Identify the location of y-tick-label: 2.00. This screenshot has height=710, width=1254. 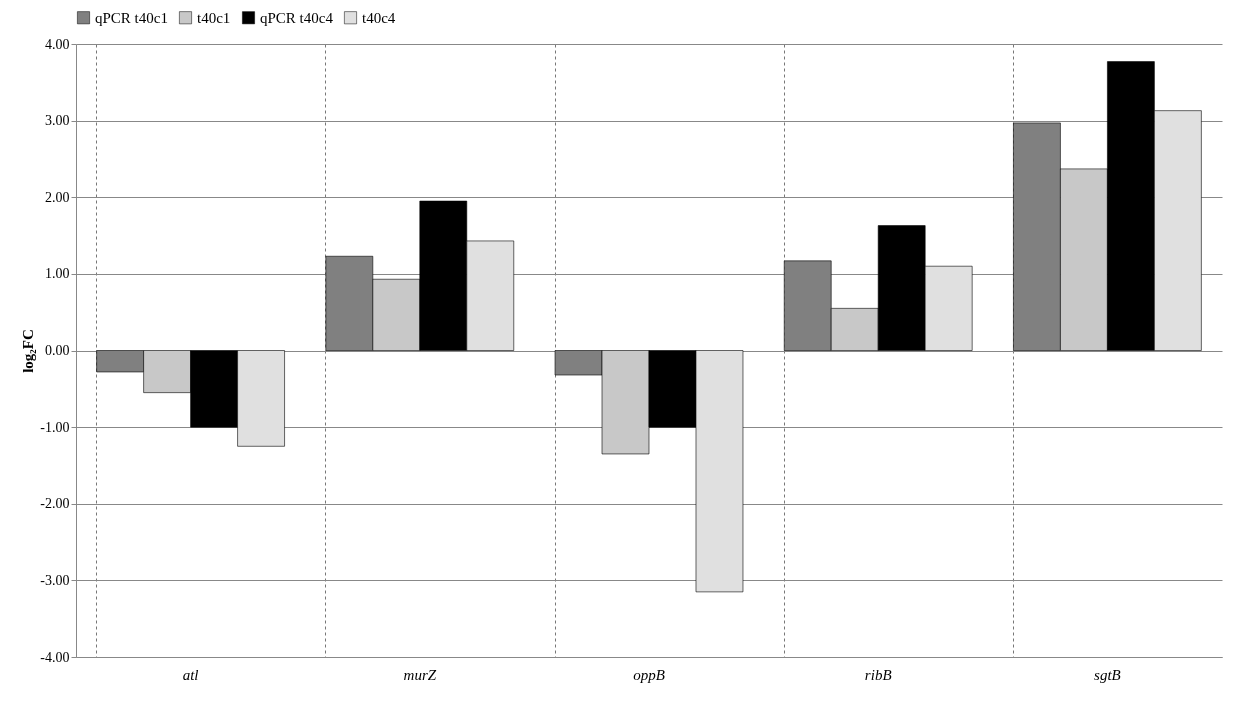
(57, 197).